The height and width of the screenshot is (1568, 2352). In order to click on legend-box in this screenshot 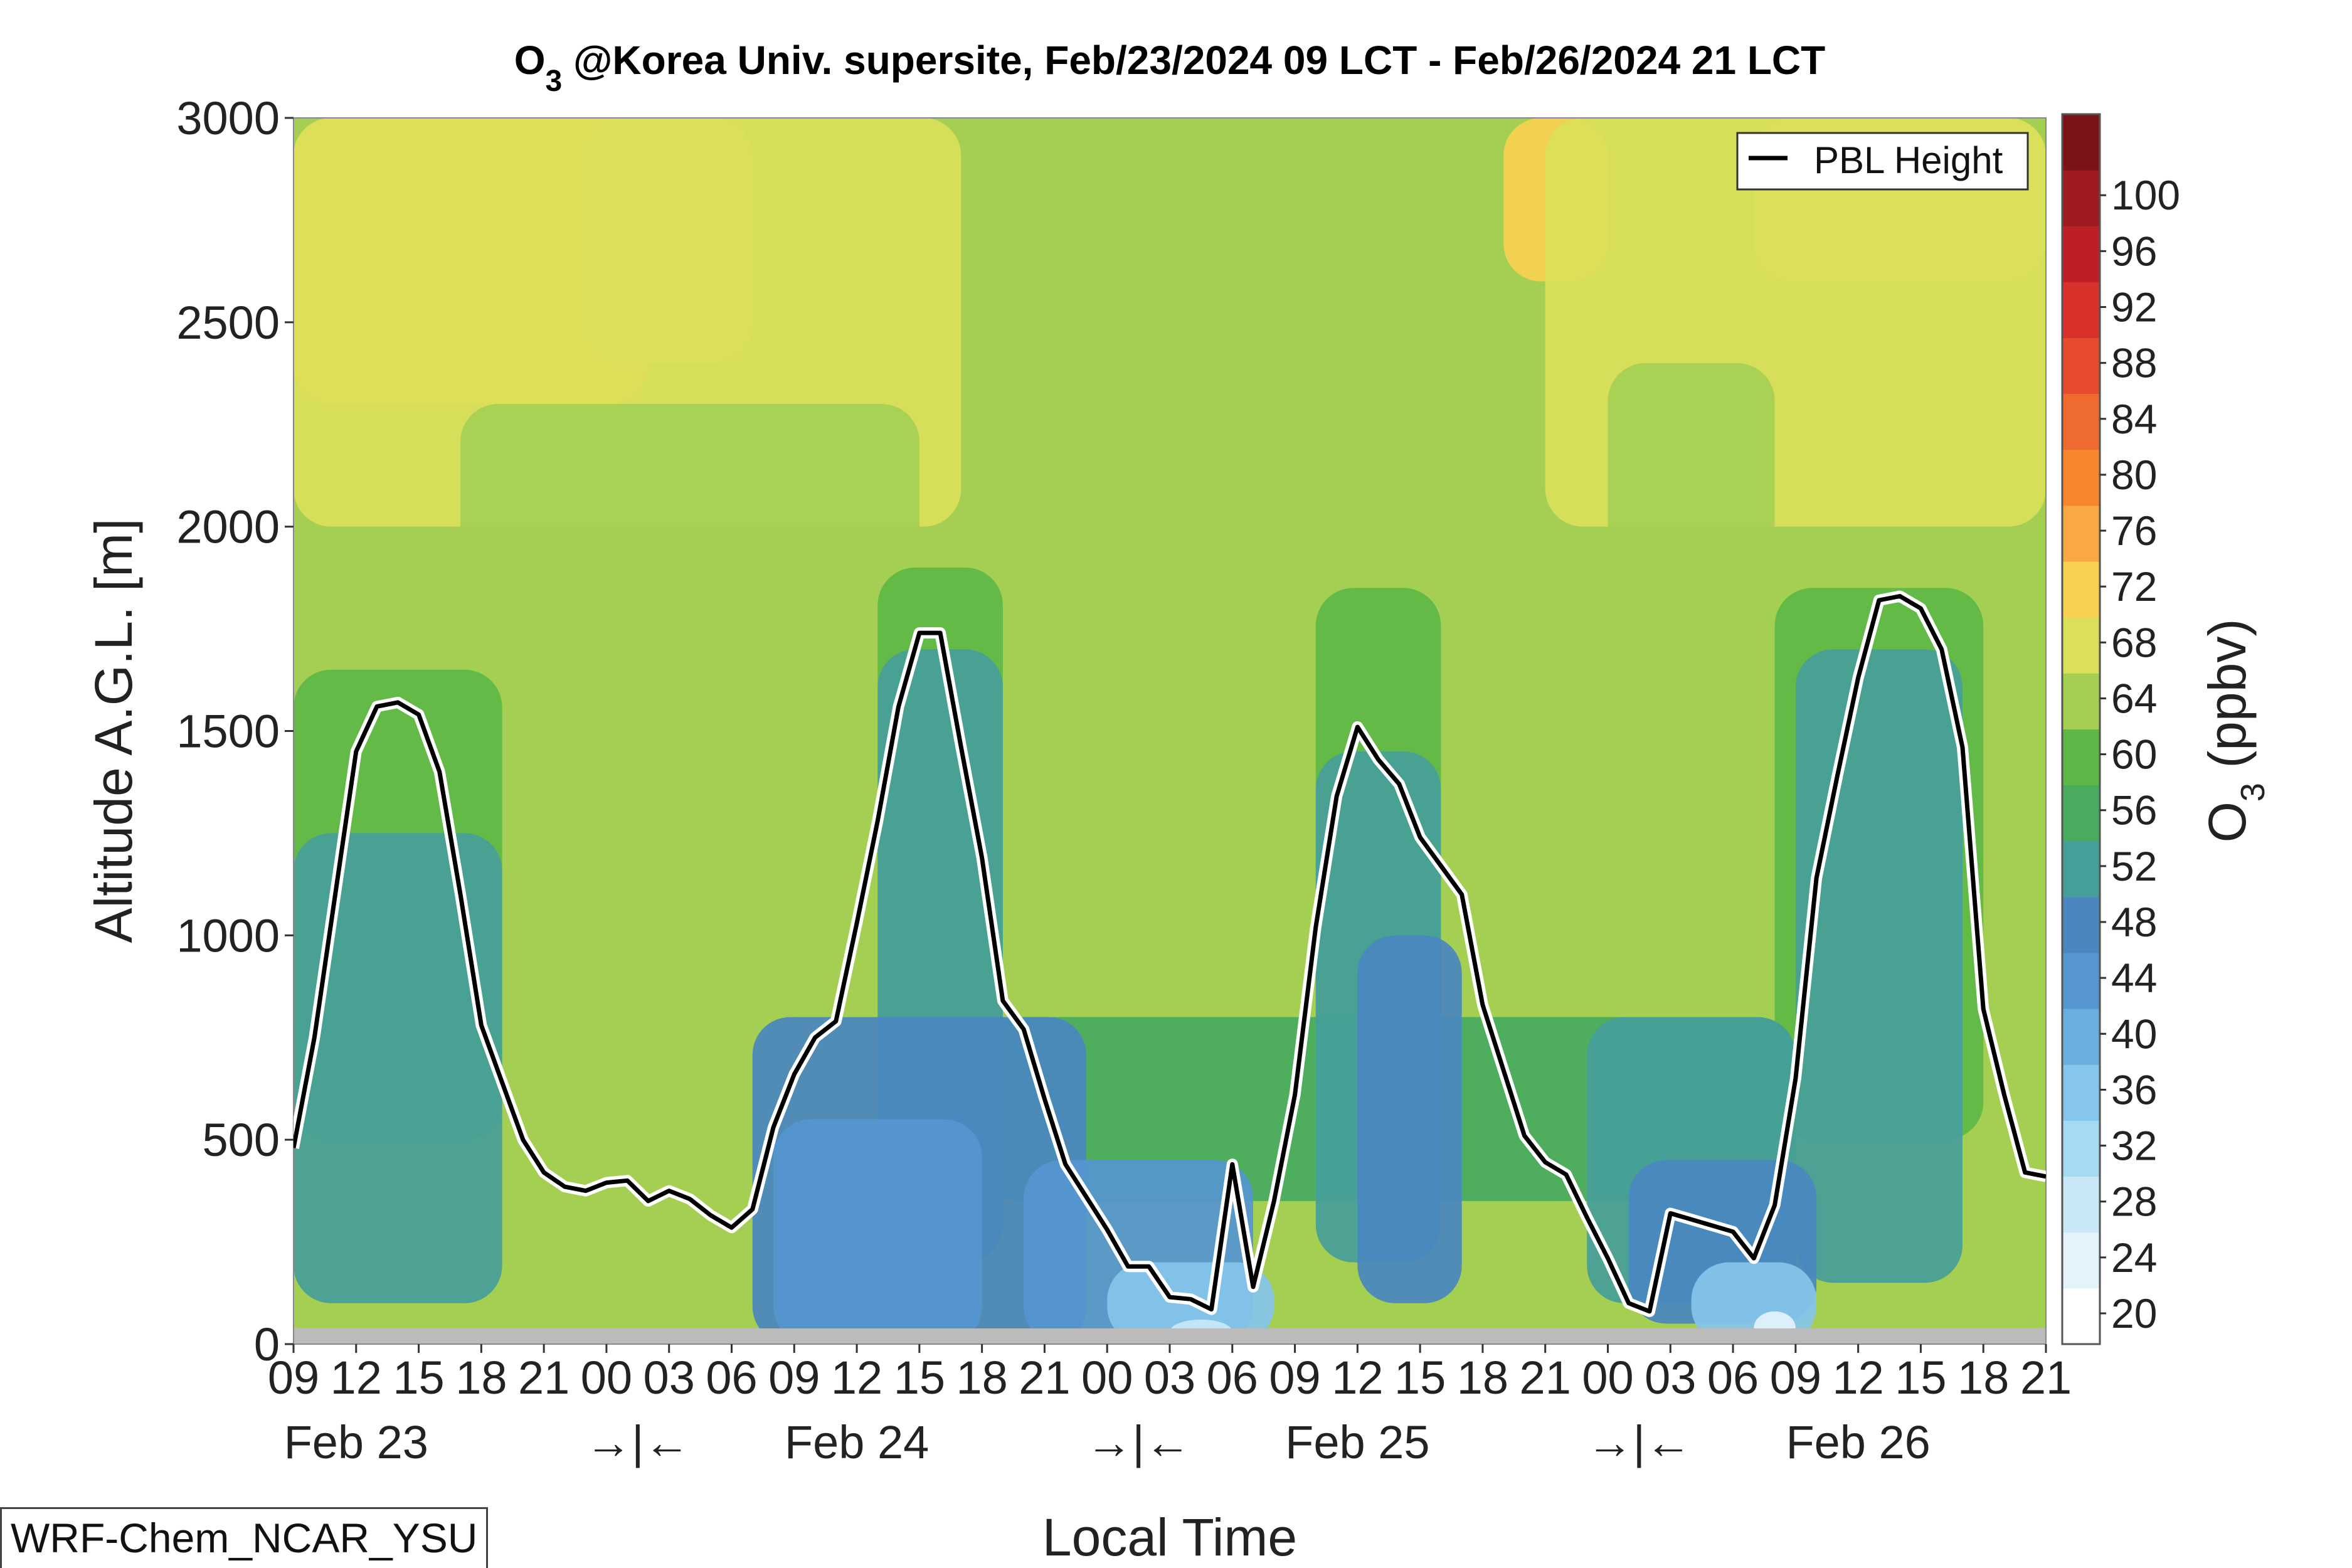, I will do `click(1882, 161)`.